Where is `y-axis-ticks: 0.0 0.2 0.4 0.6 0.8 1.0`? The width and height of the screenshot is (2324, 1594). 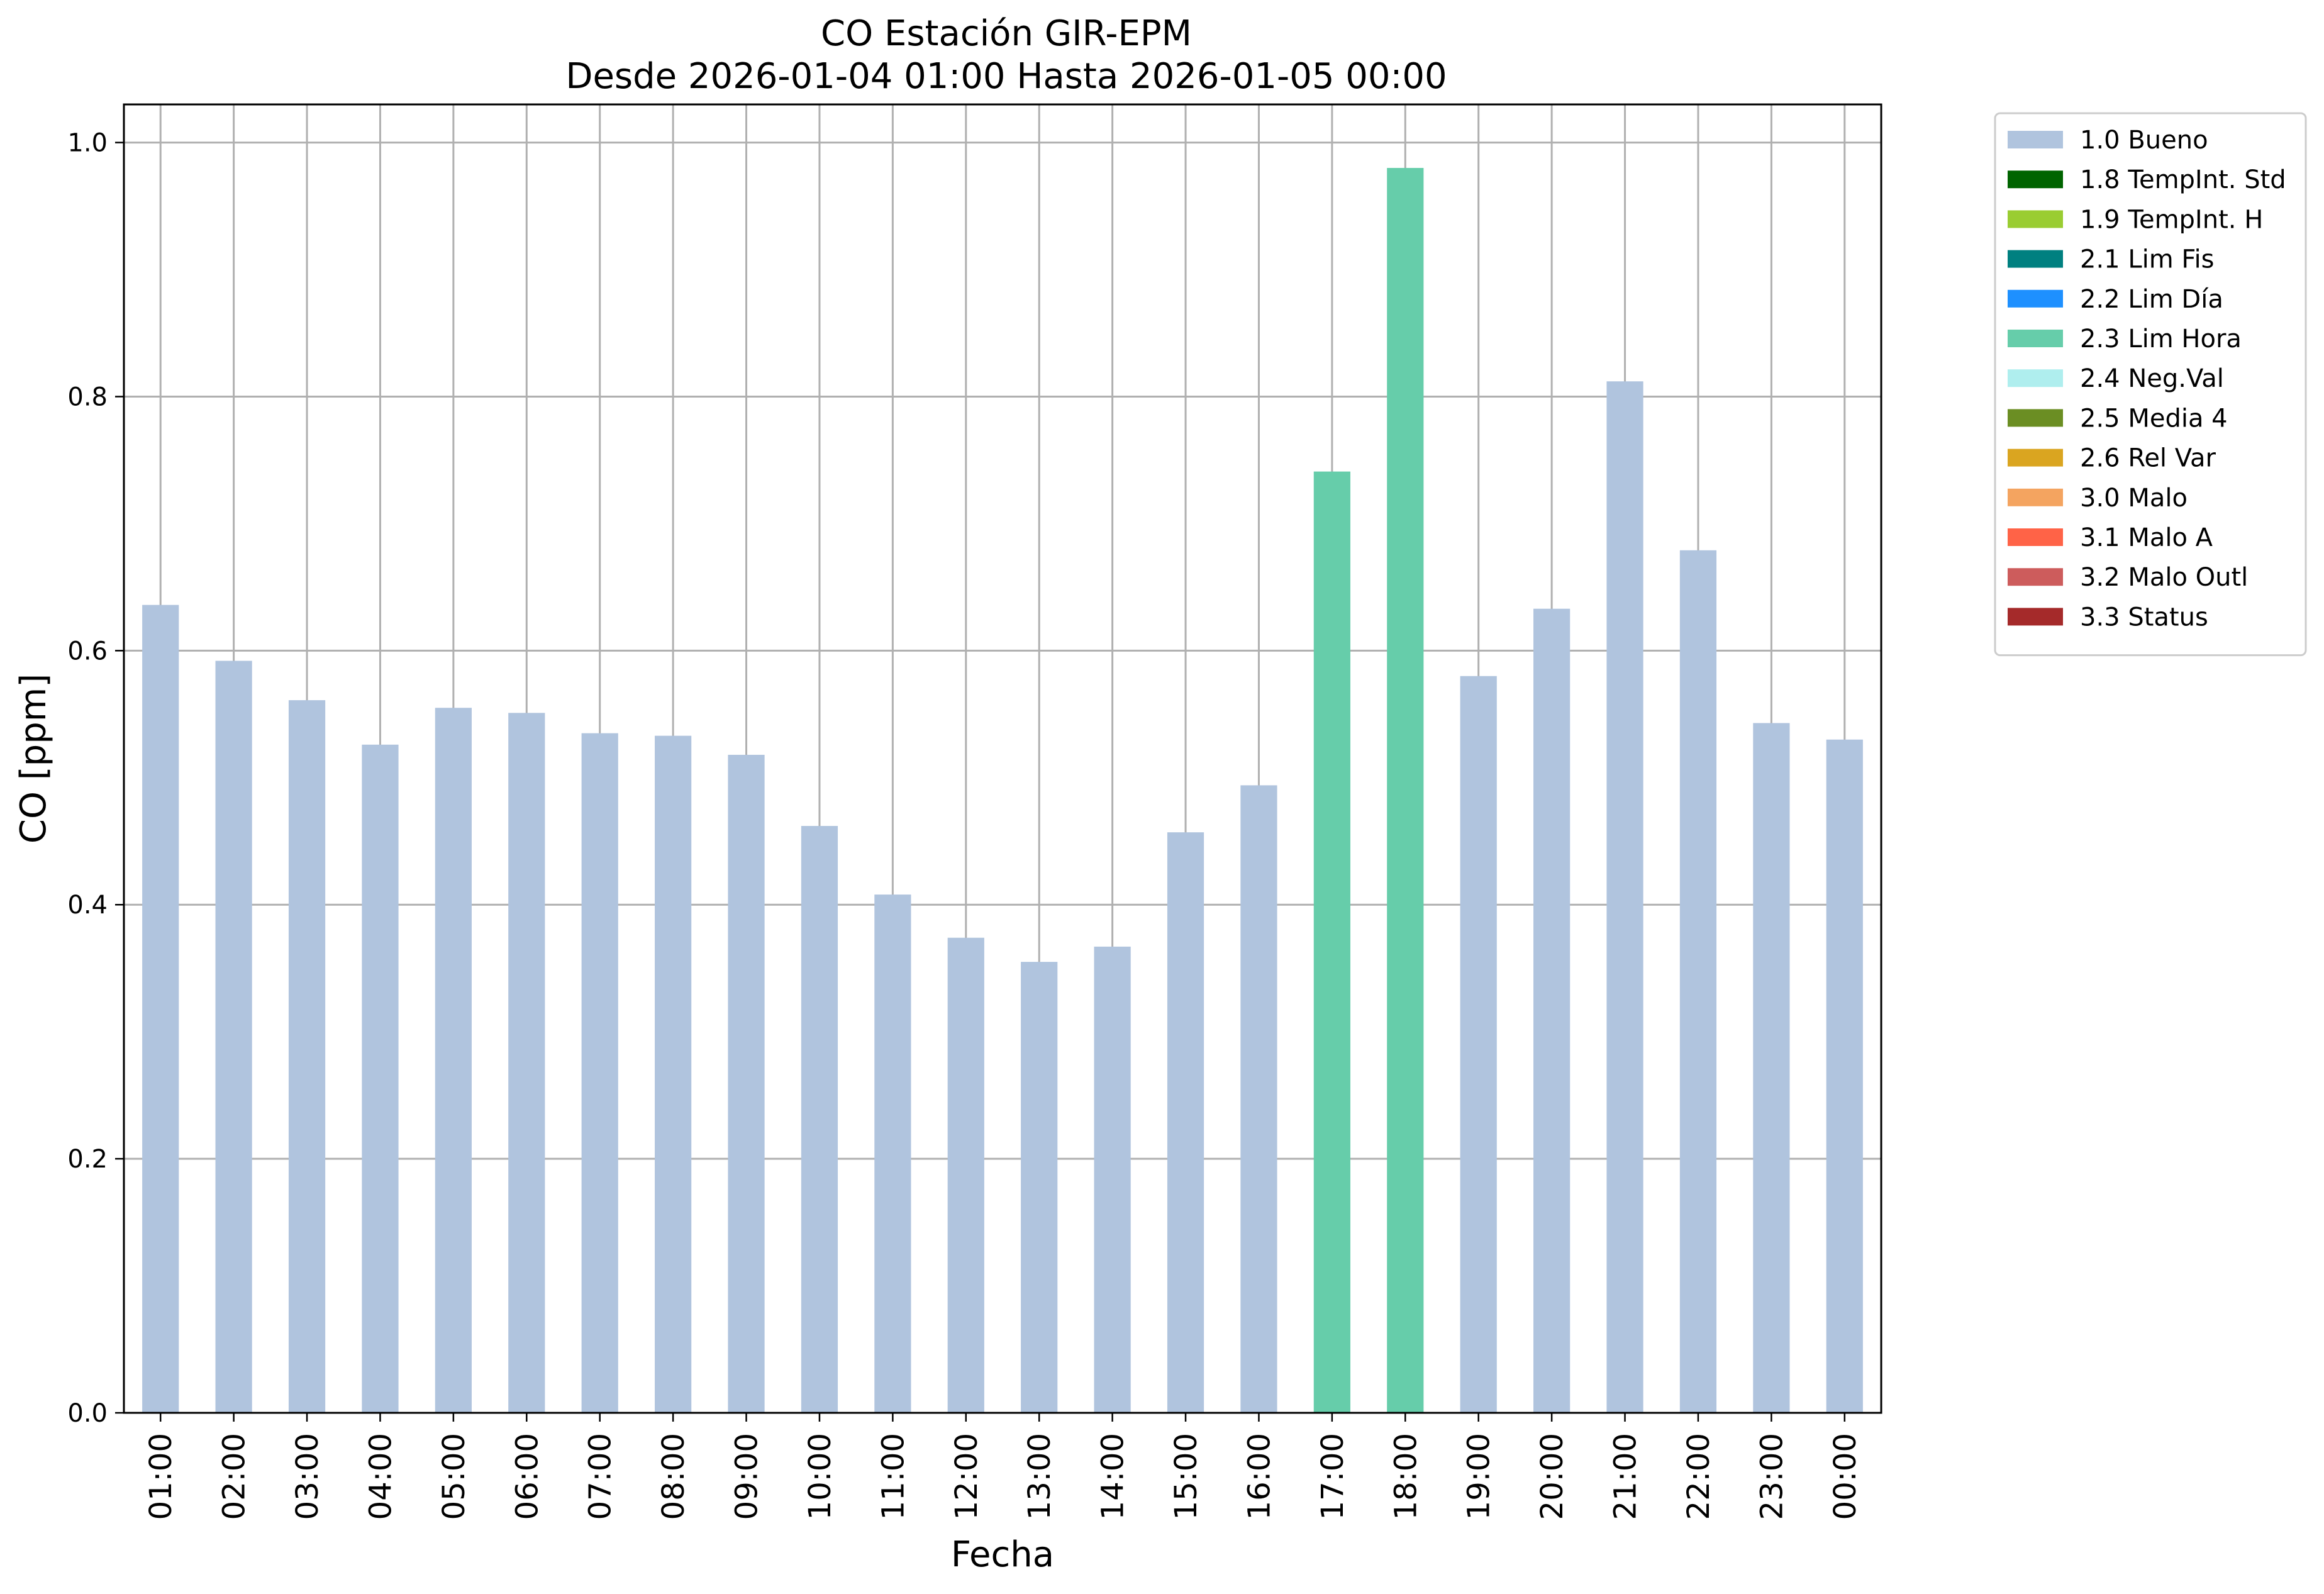
y-axis-ticks: 0.0 0.2 0.4 0.6 0.8 1.0 is located at coordinates (95, 778).